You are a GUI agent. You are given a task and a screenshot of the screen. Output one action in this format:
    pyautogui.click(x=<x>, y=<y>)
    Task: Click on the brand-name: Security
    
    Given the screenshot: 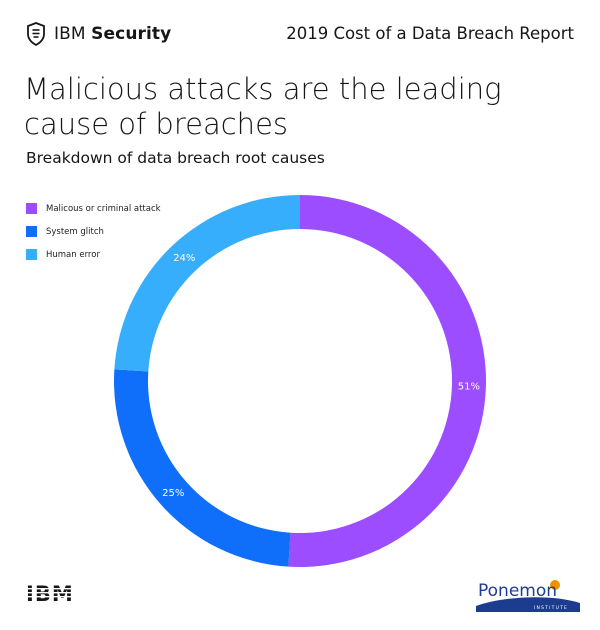 What is the action you would take?
    pyautogui.click(x=131, y=34)
    